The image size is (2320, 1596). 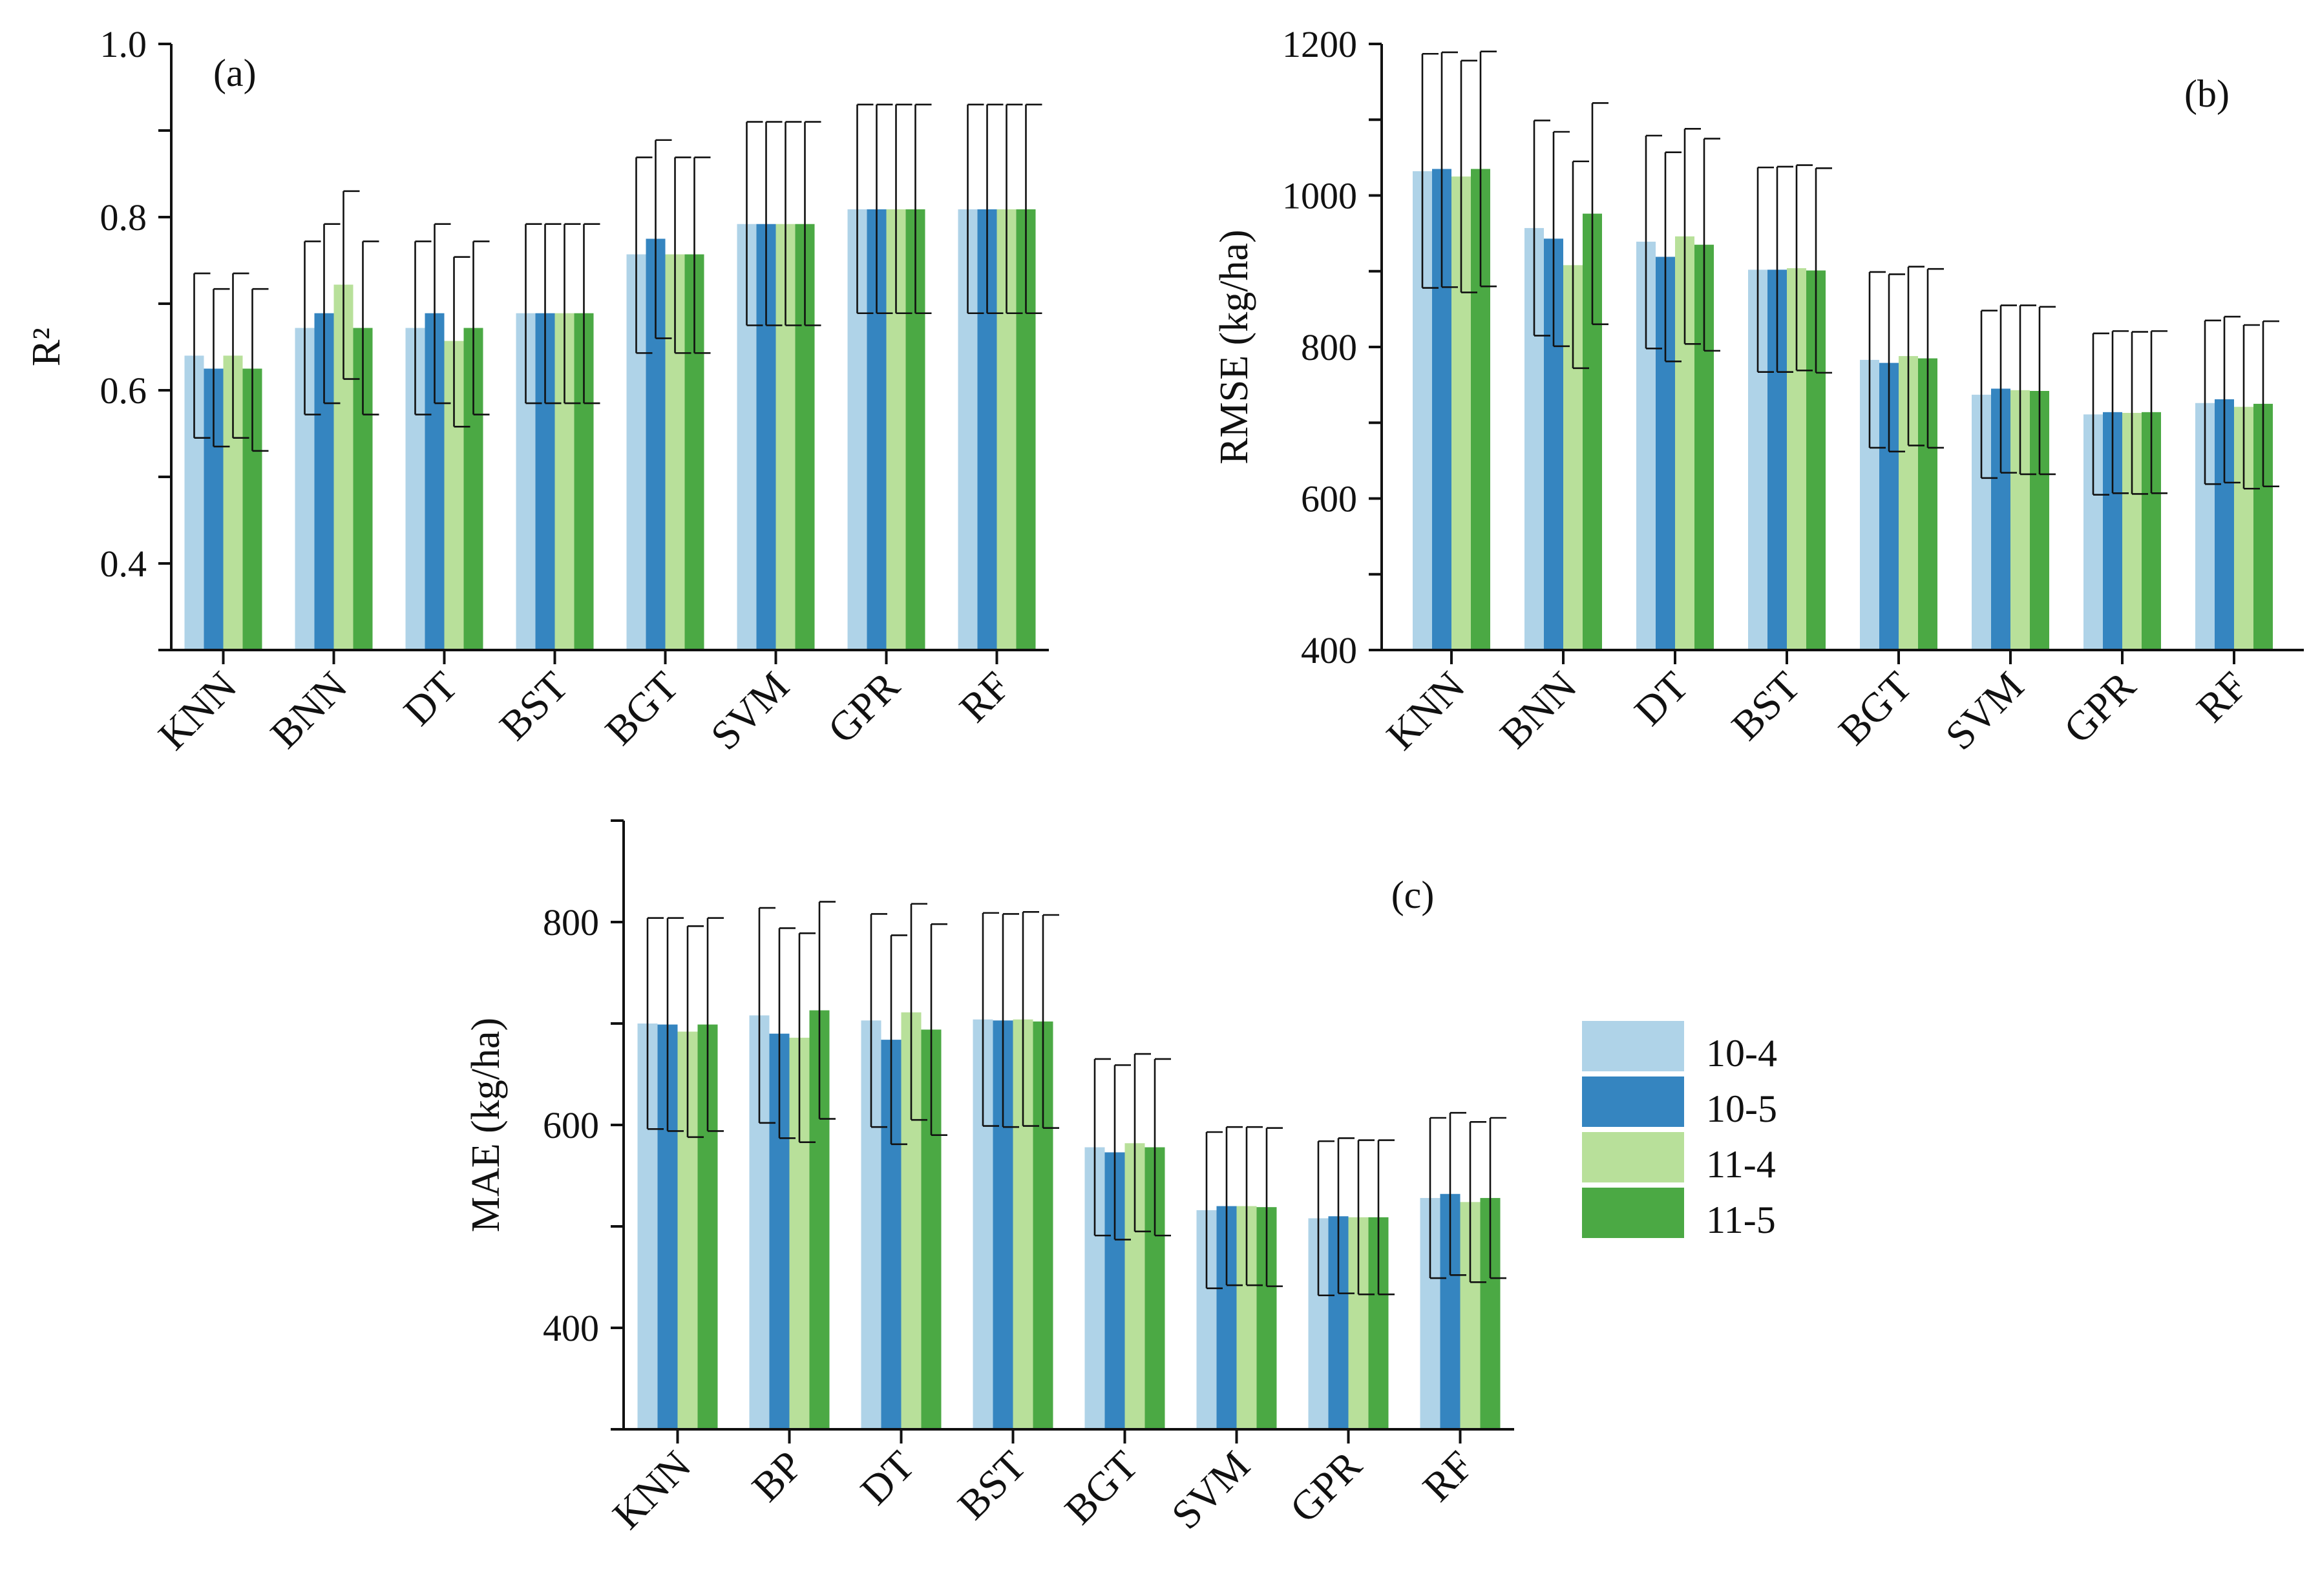 I want to click on y-tick-label: 600, so click(x=571, y=1125).